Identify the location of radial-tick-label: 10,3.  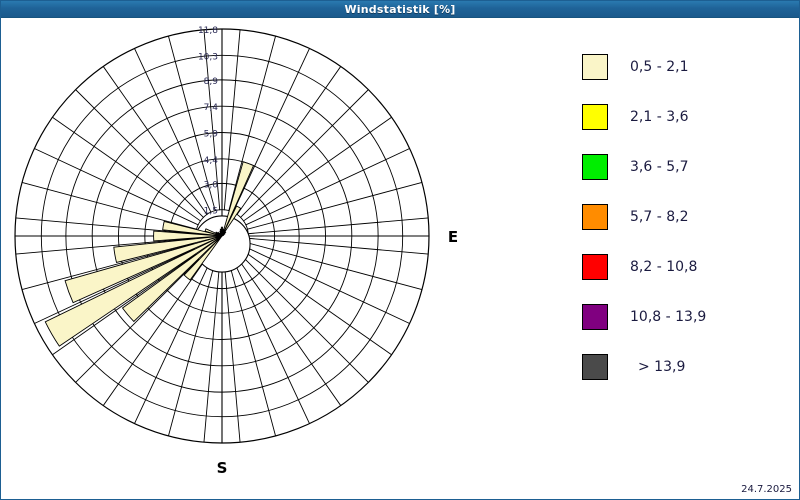
(208, 57).